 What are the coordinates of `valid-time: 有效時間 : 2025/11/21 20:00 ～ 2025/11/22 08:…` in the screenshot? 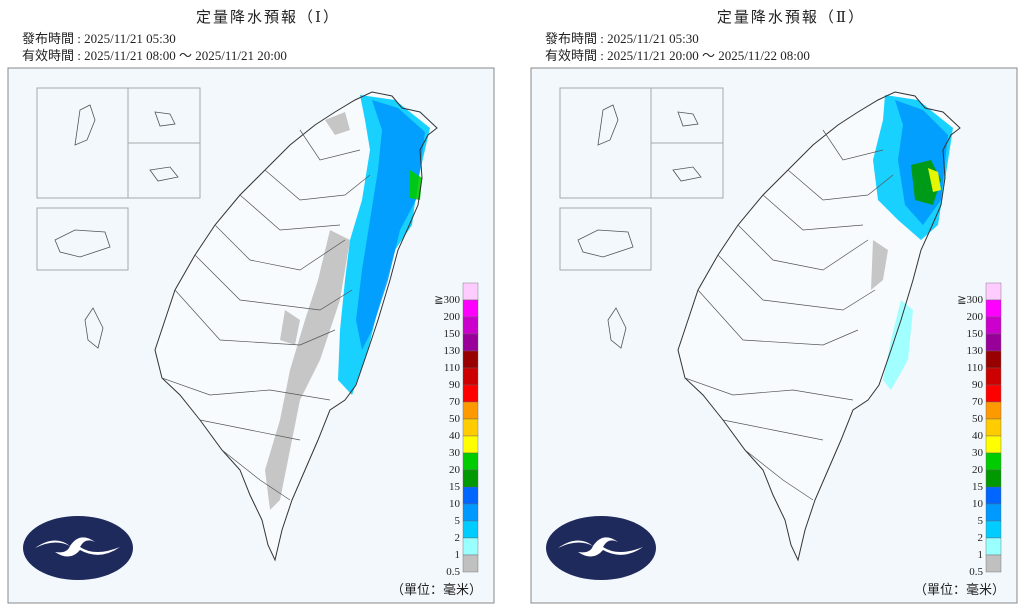 It's located at (677, 55).